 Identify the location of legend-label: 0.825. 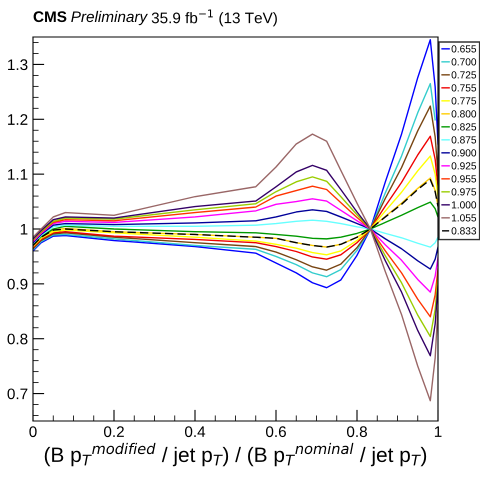
(464, 126).